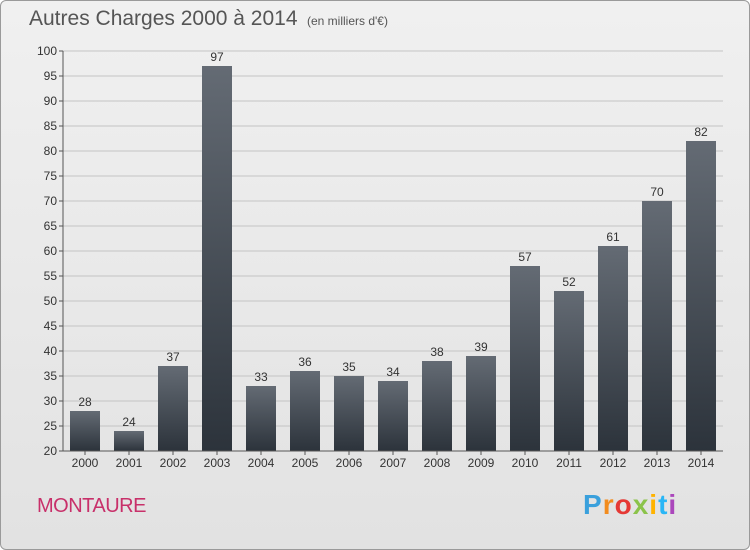 The image size is (750, 550). Describe the element at coordinates (701, 132) in the screenshot. I see `bar-value-label: 82` at that location.